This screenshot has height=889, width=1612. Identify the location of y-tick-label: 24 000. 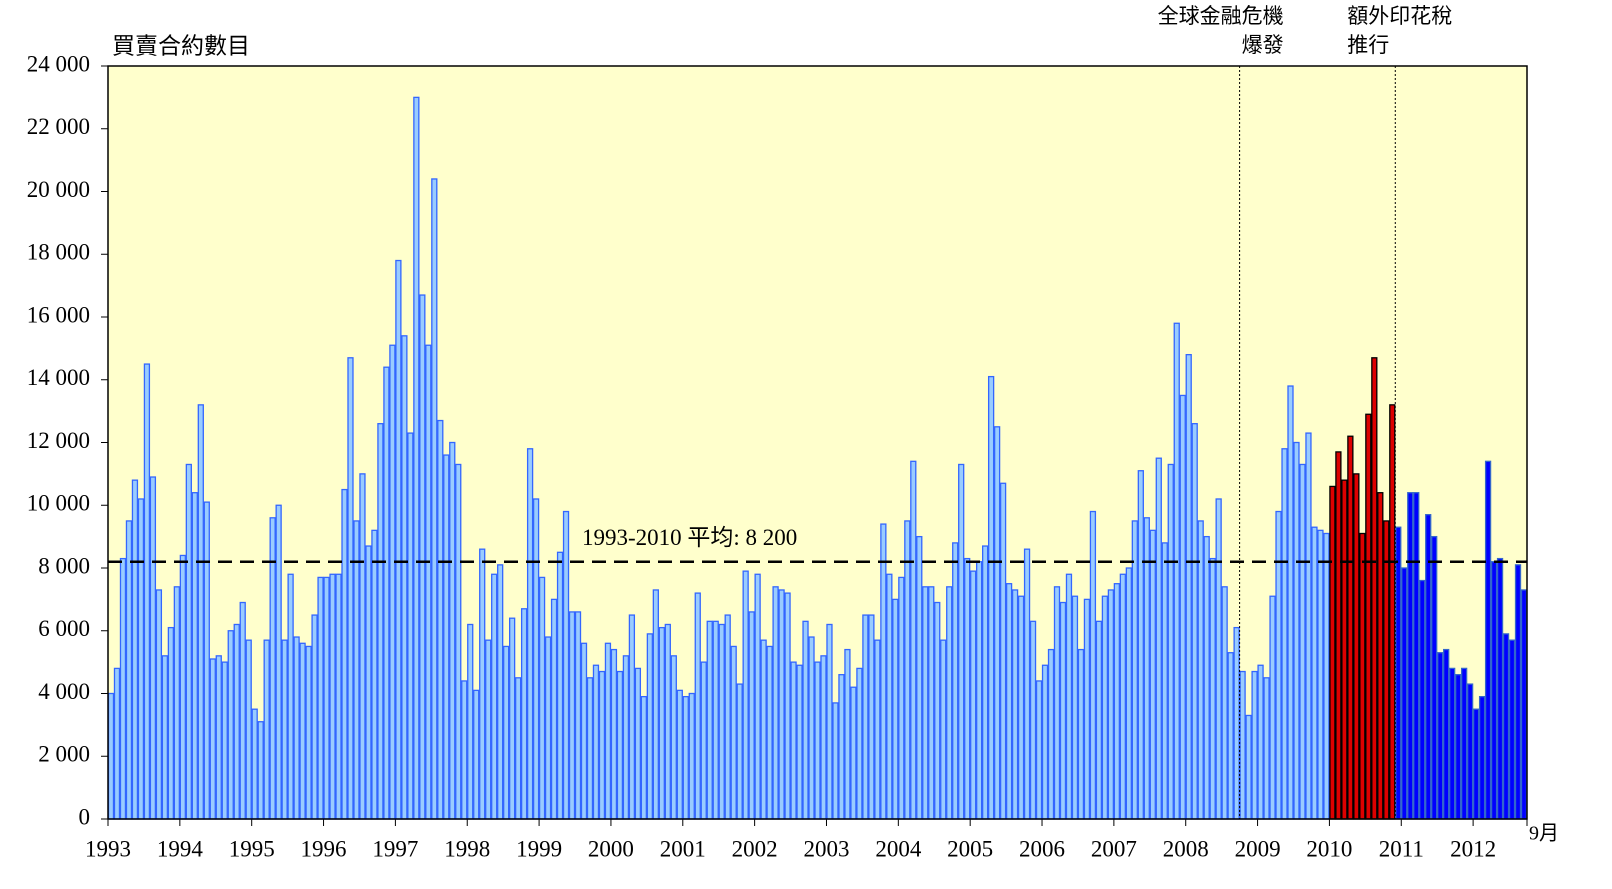
(58, 63).